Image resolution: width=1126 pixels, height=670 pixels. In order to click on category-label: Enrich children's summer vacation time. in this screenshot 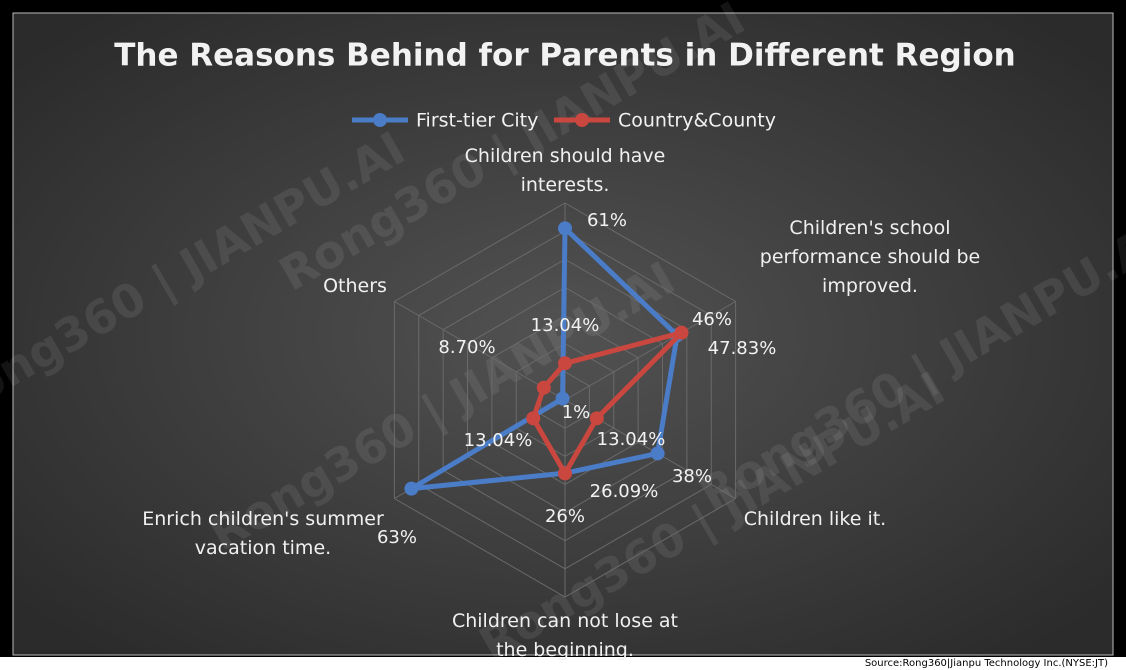, I will do `click(263, 533)`.